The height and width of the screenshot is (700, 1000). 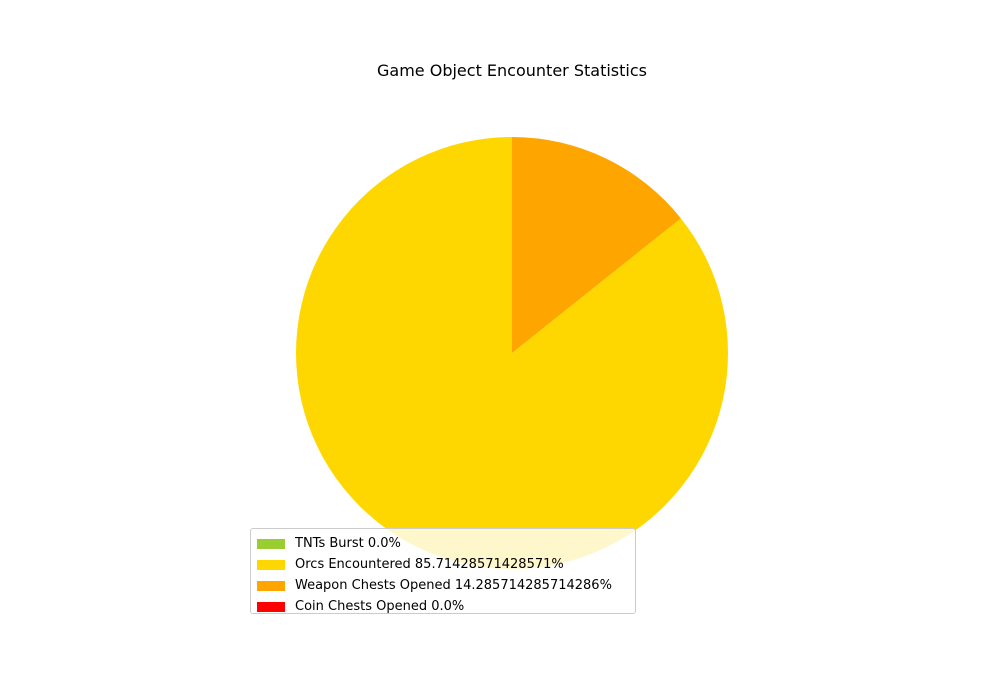 I want to click on chart-title: Game Object Encounter Statistics, so click(x=512, y=70).